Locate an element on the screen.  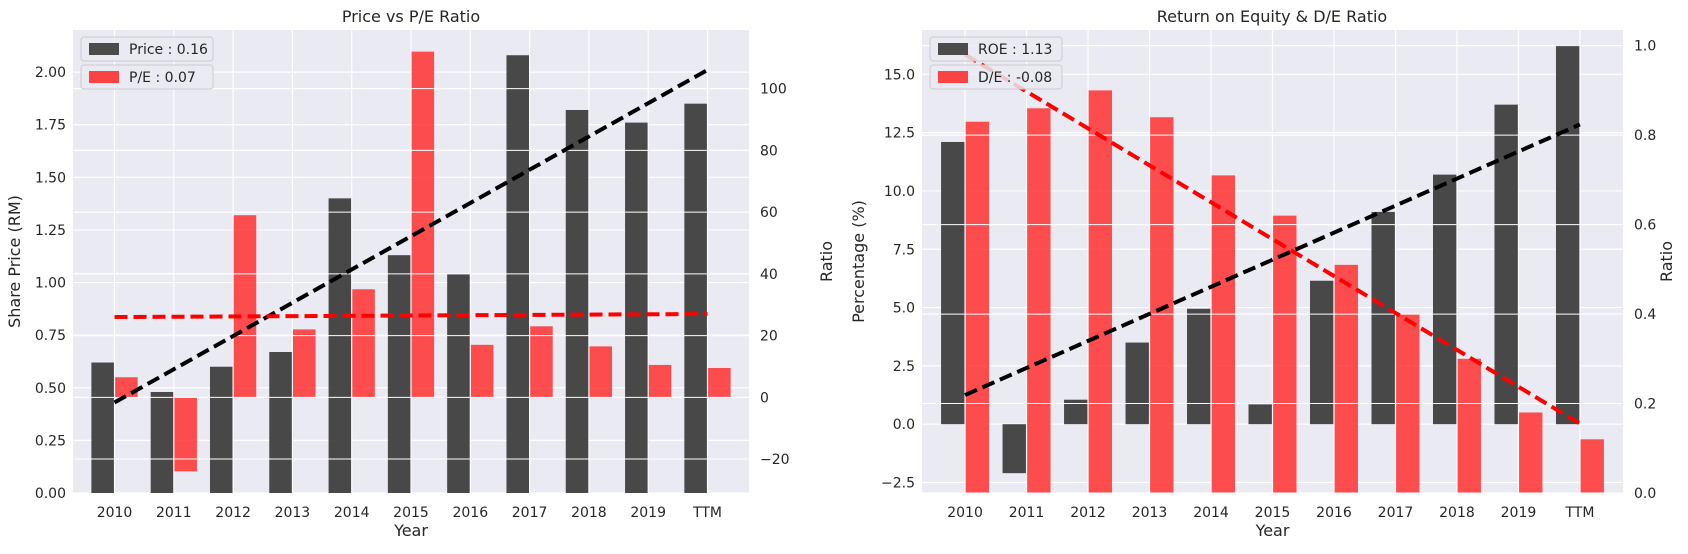
x-tick-label: 2016 is located at coordinates (1334, 513).